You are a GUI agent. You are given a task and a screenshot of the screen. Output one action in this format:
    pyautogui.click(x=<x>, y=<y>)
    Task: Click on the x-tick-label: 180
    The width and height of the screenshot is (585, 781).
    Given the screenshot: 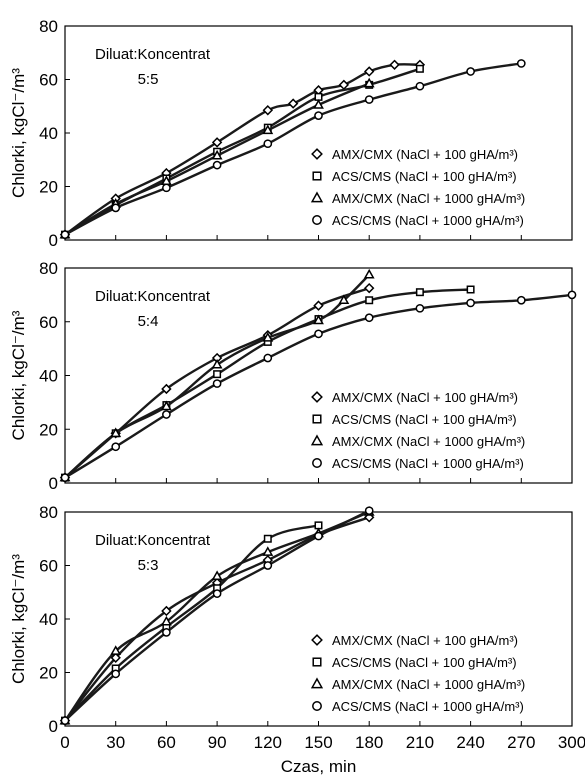 What is the action you would take?
    pyautogui.click(x=369, y=742)
    